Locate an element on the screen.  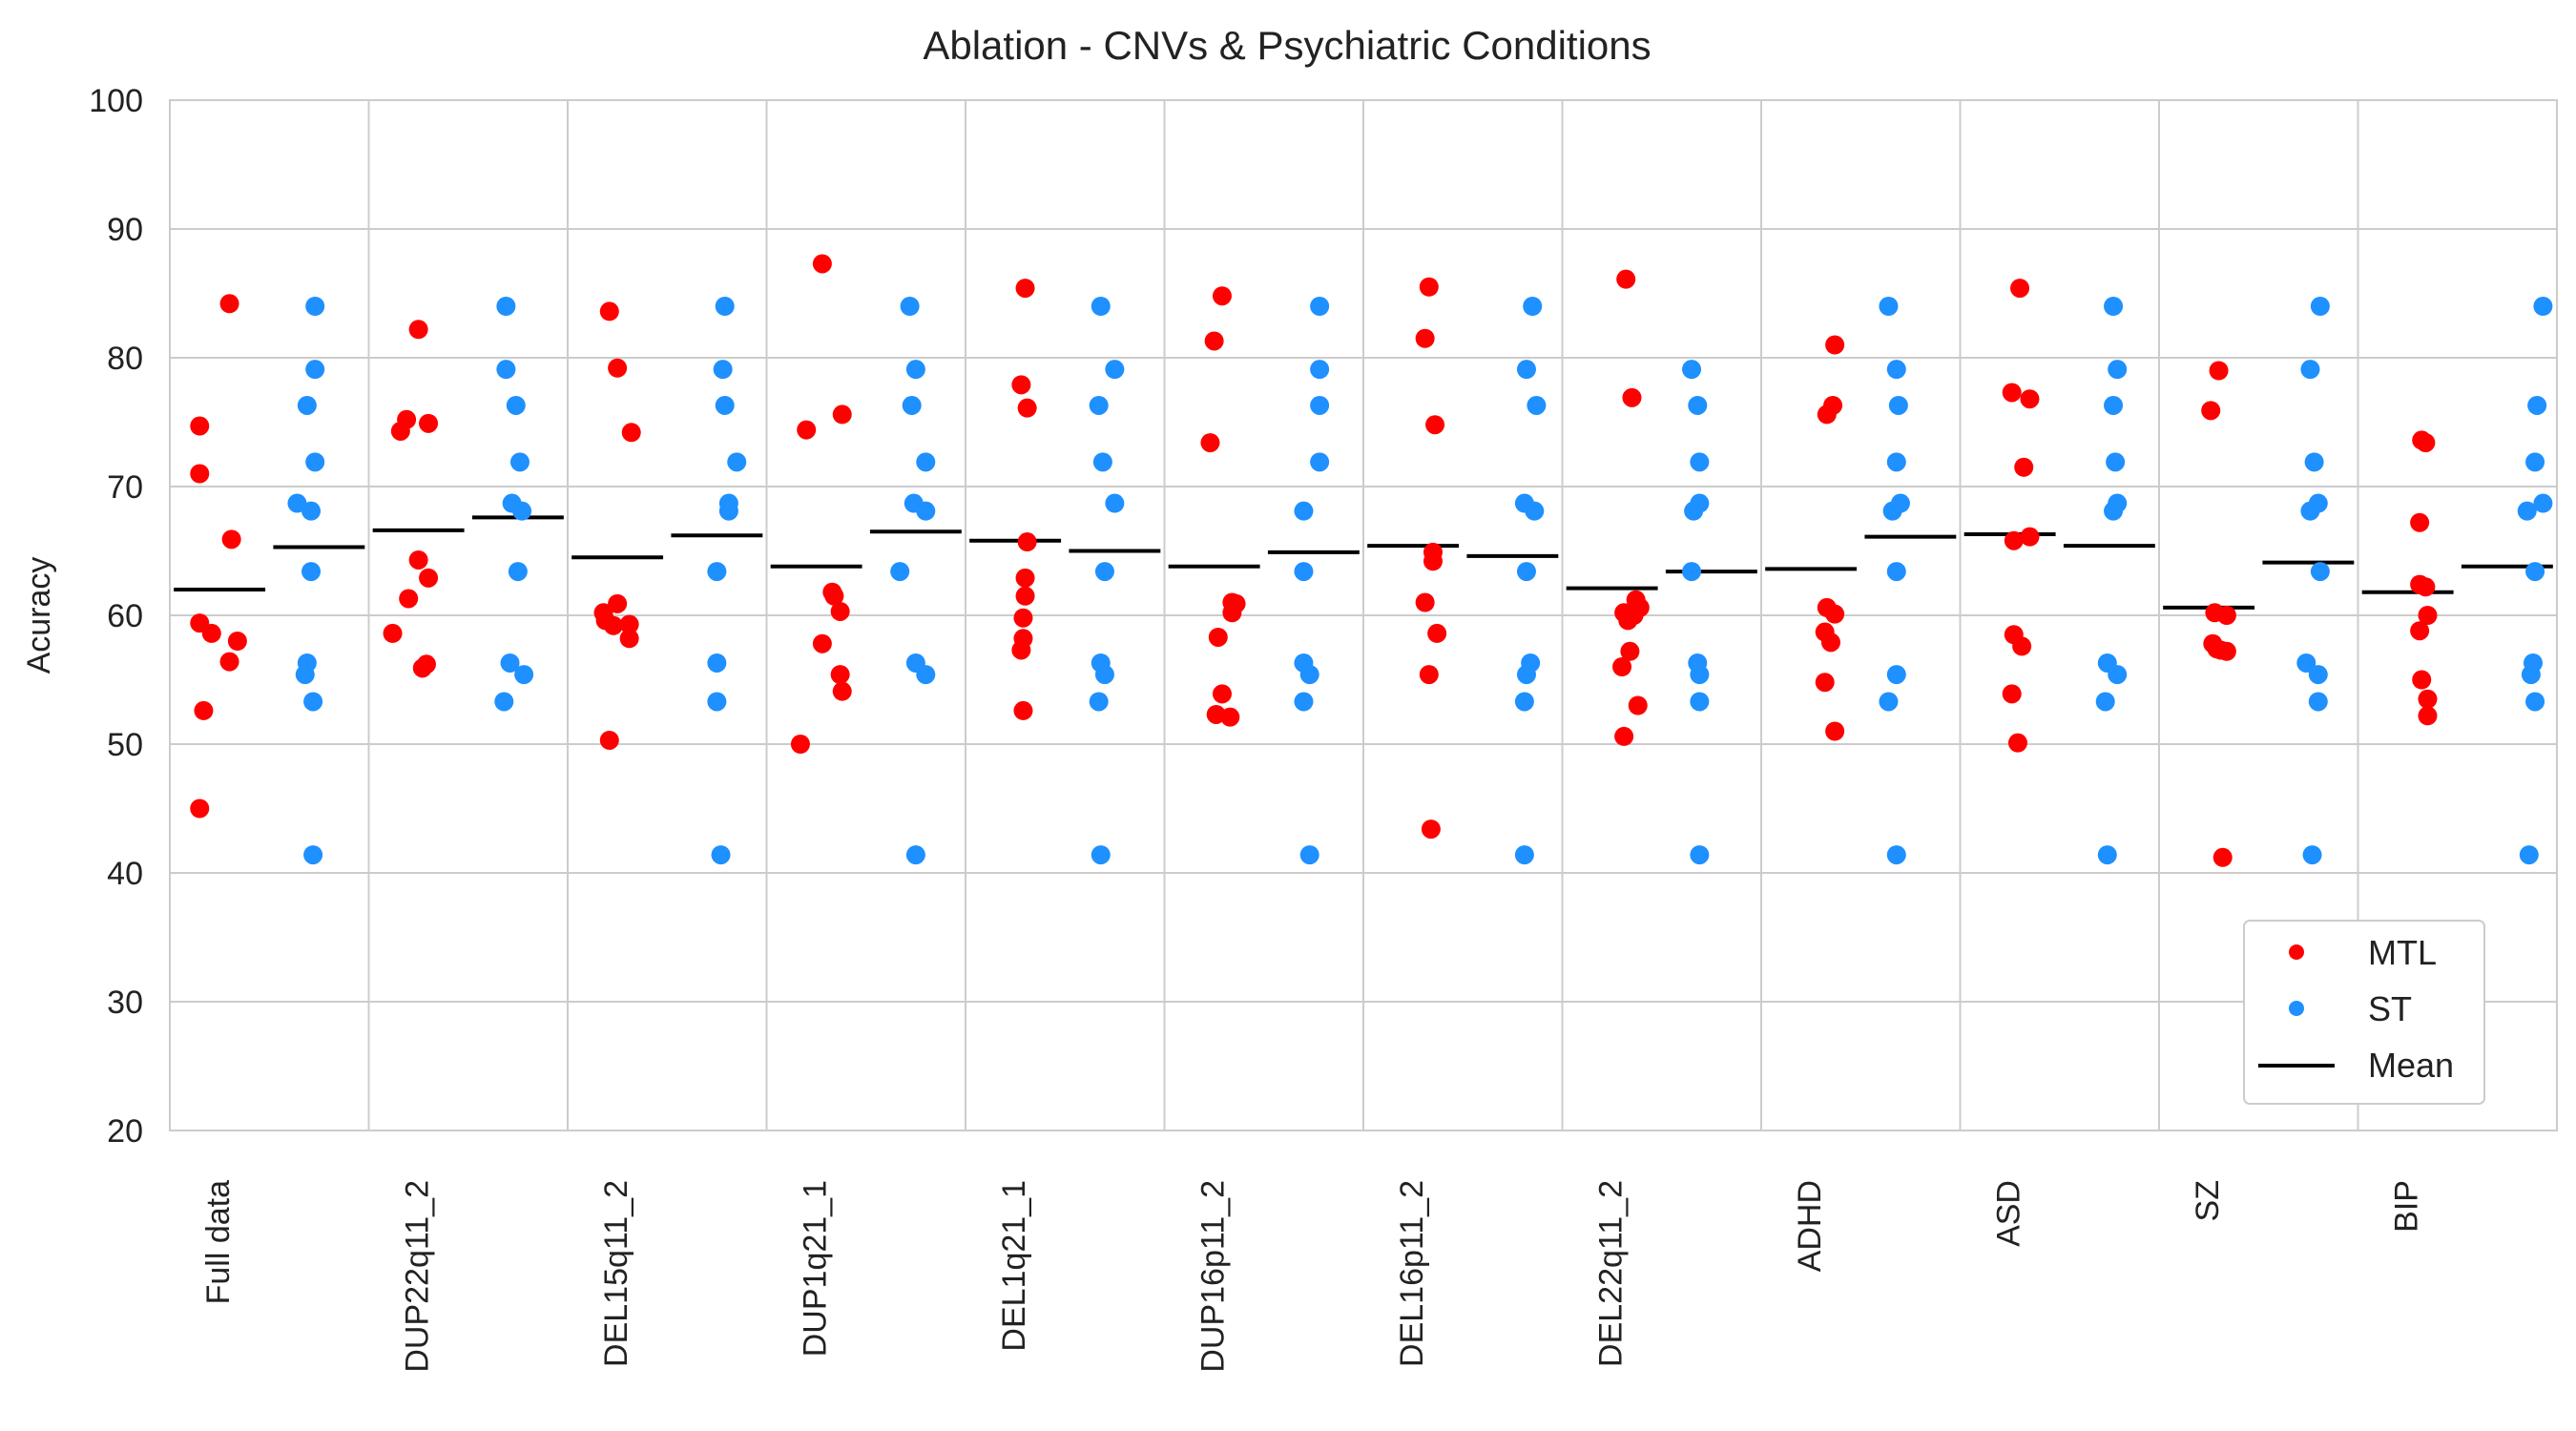
x-tick-label: BIP is located at coordinates (2407, 1206).